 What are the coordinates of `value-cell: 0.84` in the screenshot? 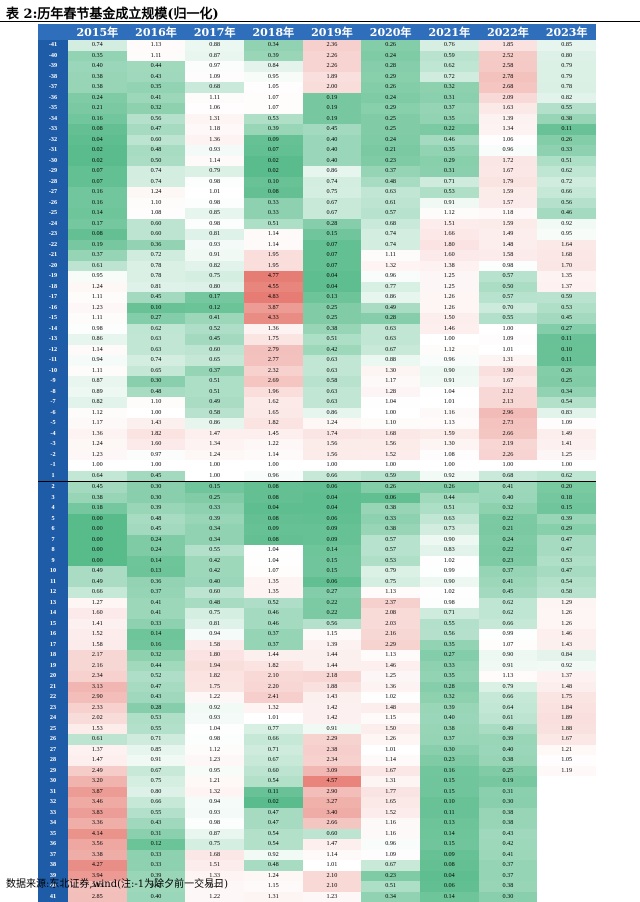 It's located at (273, 66).